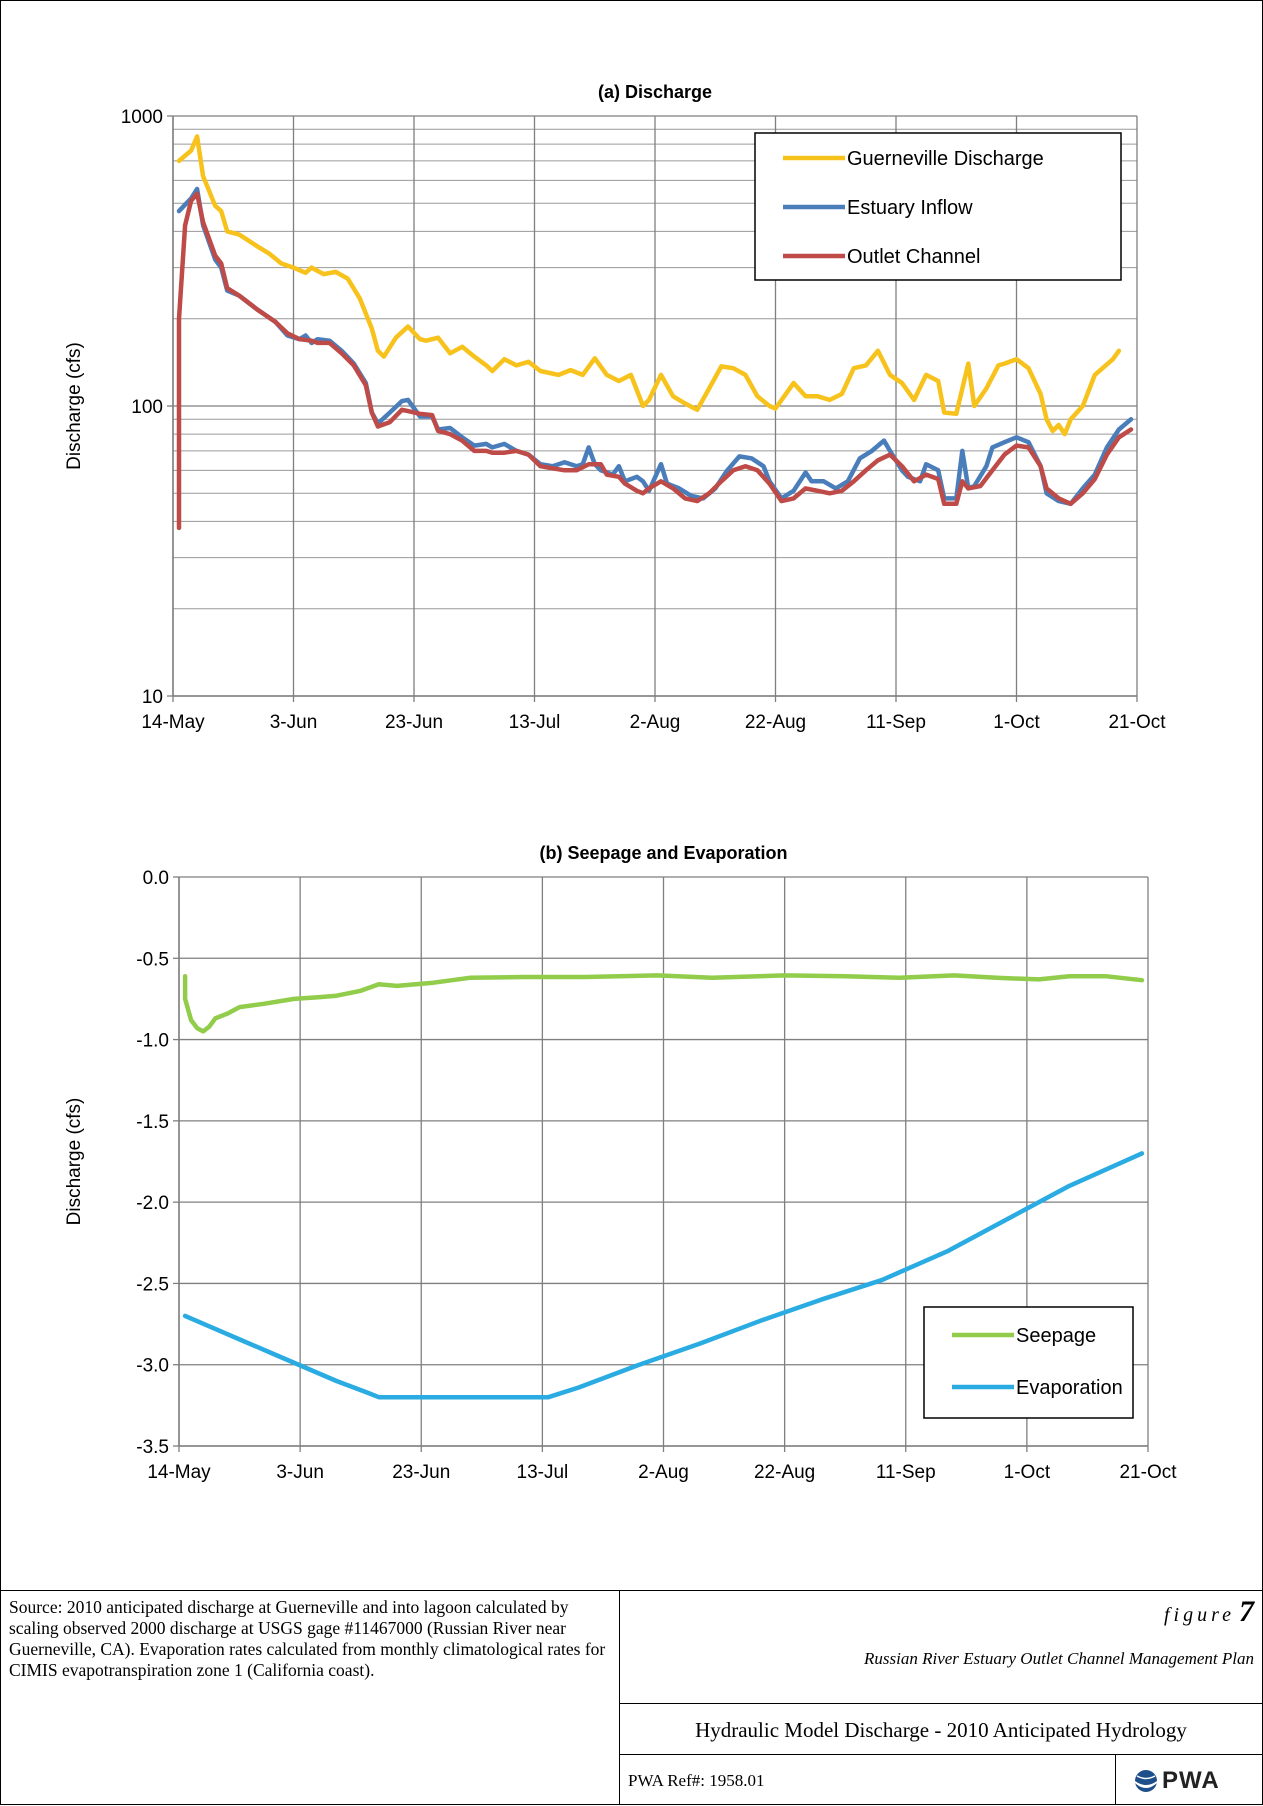 The width and height of the screenshot is (1263, 1806). Describe the element at coordinates (1246, 1611) in the screenshot. I see `figure-number: 7` at that location.